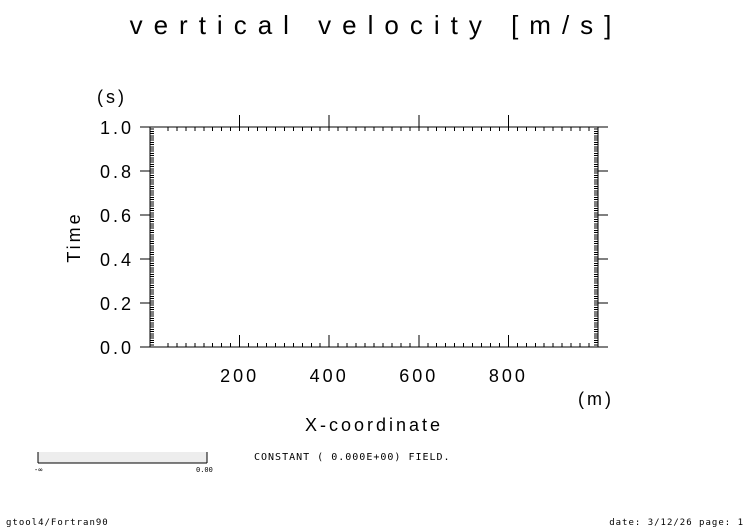  Describe the element at coordinates (596, 399) in the screenshot. I see `x-axis-unit: (m)` at that location.